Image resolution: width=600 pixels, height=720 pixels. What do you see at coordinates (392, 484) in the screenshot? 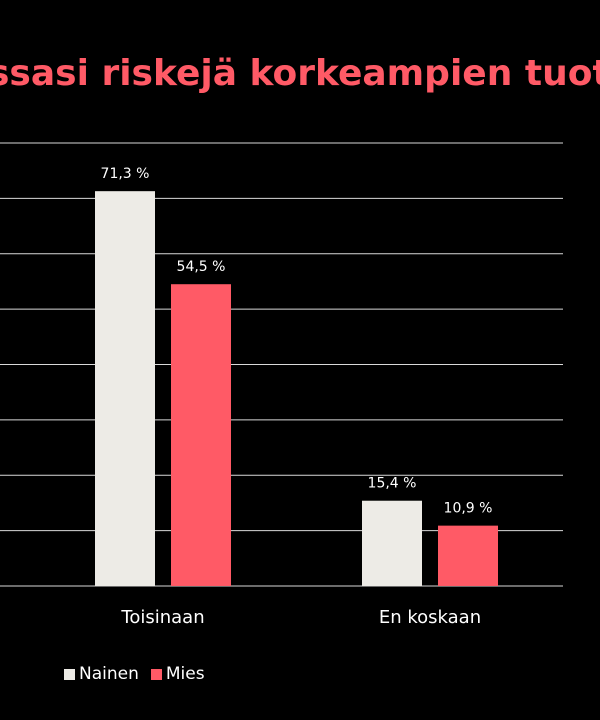
I see `data-label: 15,4 %` at bounding box center [392, 484].